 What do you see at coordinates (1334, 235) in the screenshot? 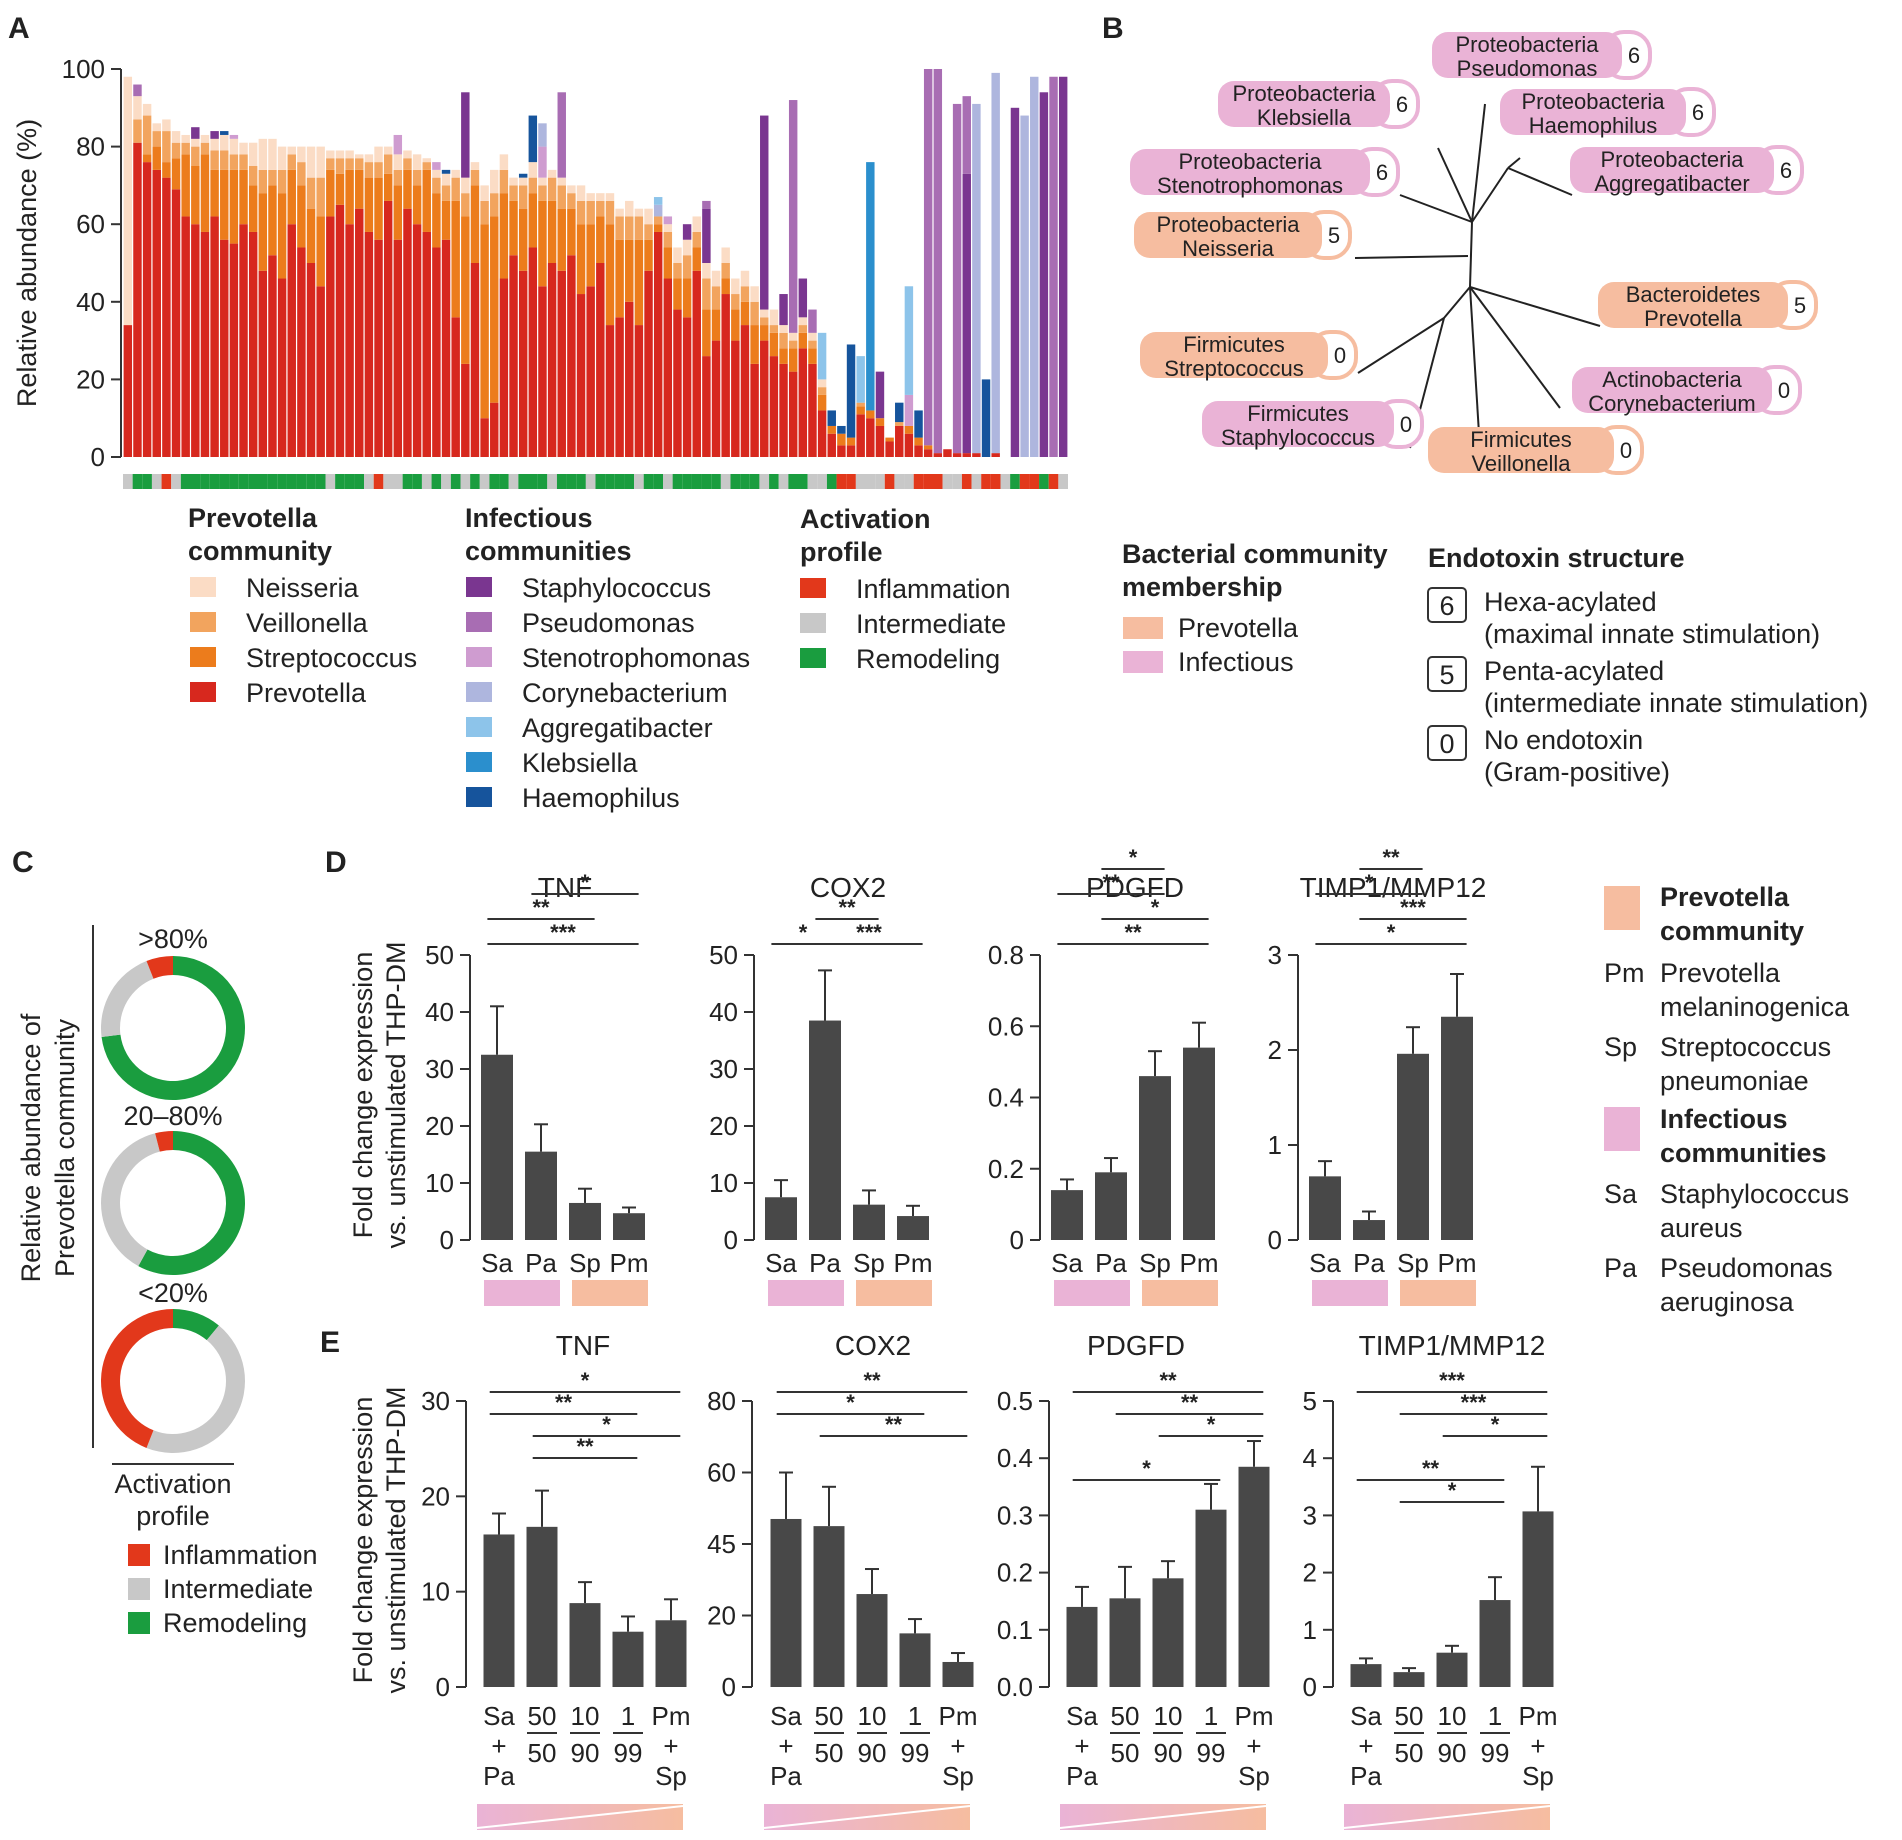
I see `node-endotoxin-count: 5` at bounding box center [1334, 235].